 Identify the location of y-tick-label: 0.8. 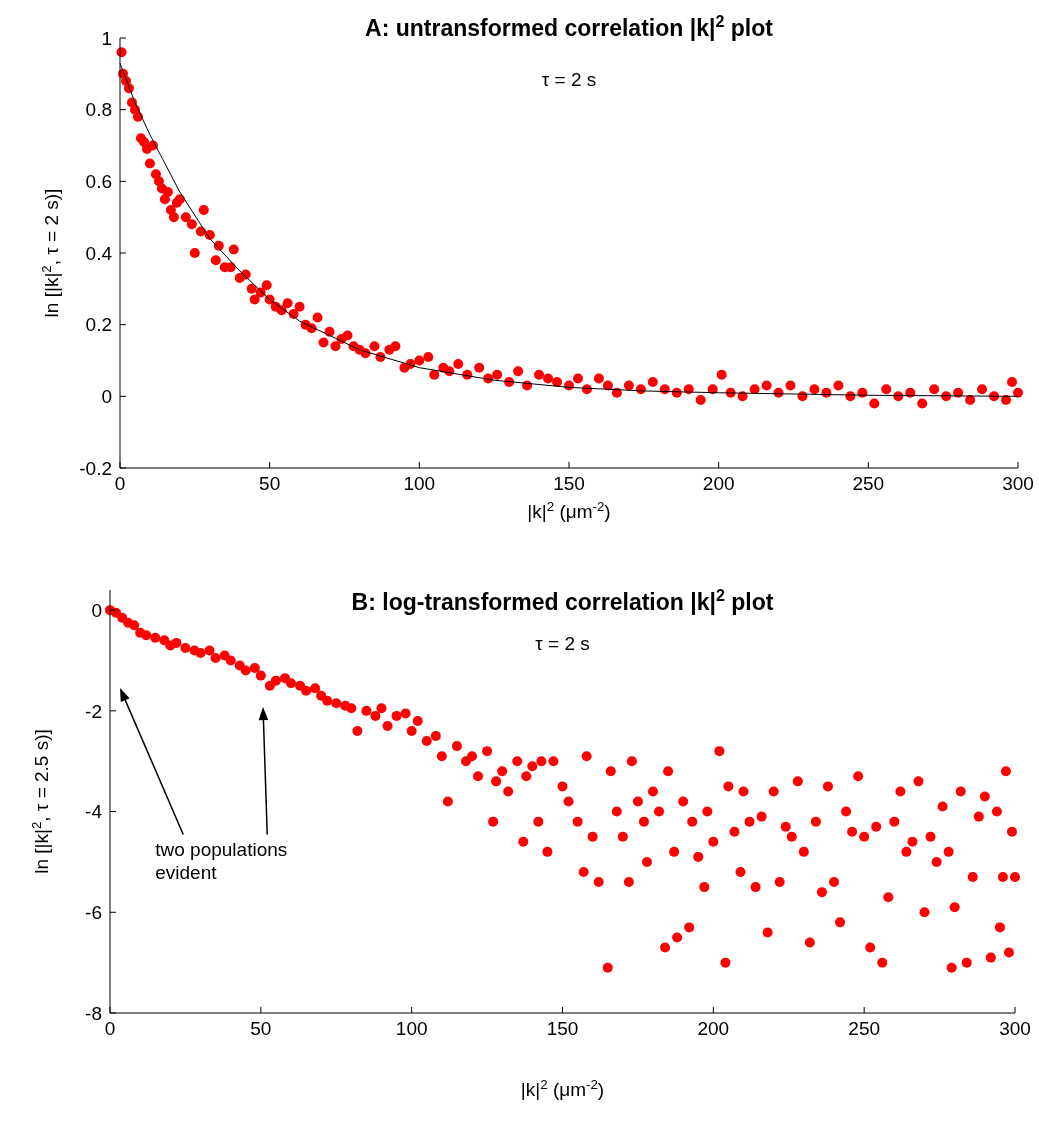
(98, 110).